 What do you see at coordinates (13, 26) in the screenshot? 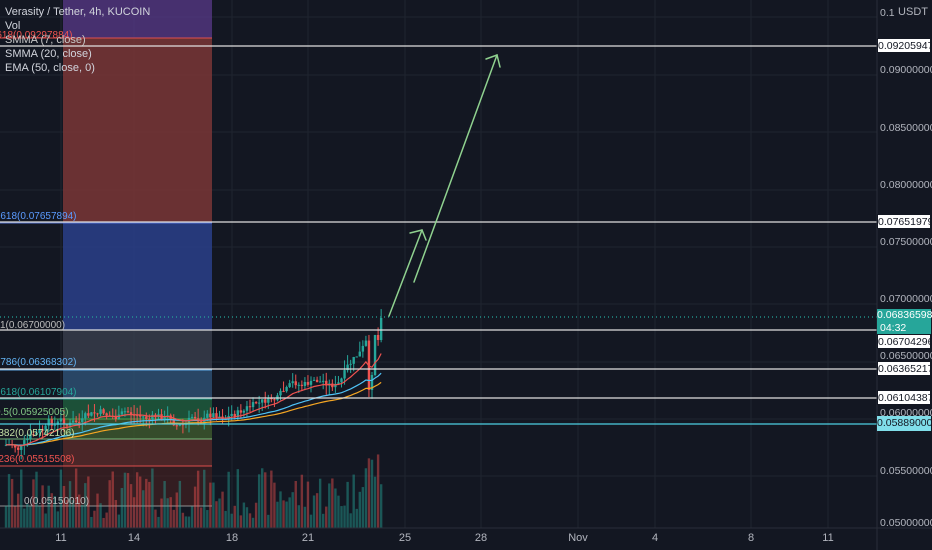
I see `legend-volume: Vol` at bounding box center [13, 26].